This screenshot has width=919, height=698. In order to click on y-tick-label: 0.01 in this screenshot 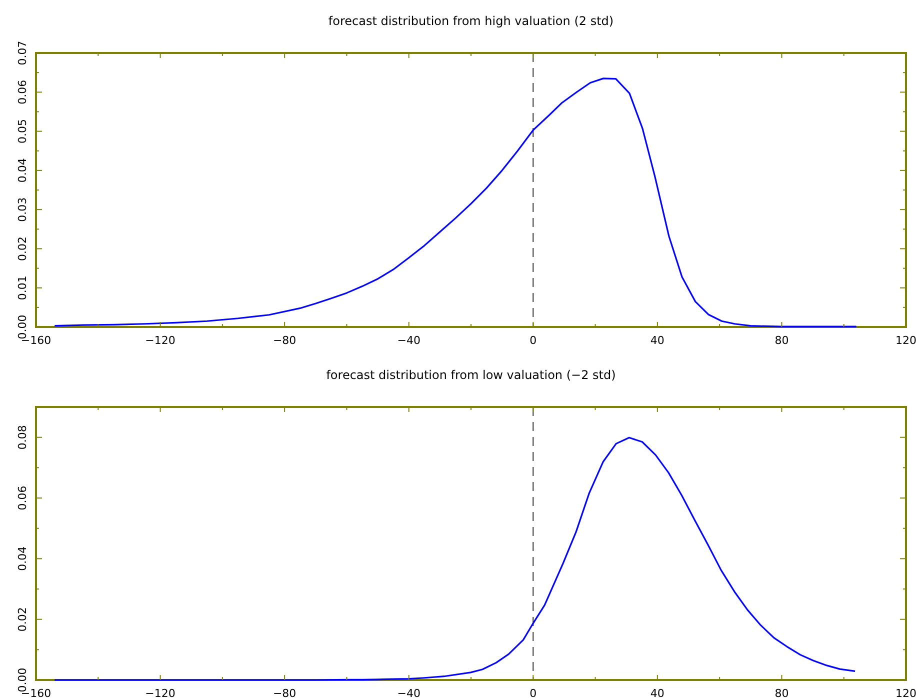, I will do `click(22, 288)`.